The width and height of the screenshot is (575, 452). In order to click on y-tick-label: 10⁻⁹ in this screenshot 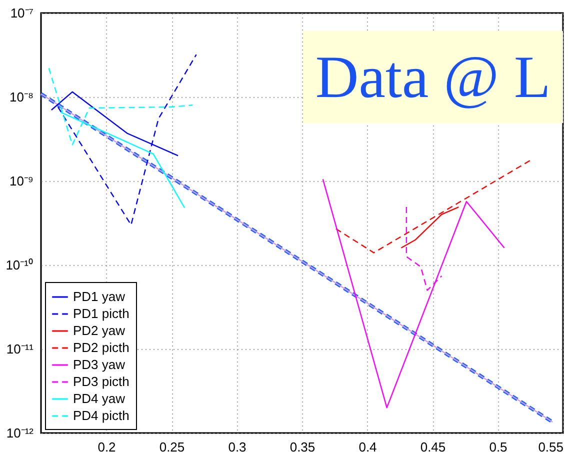, I will do `click(21, 181)`.